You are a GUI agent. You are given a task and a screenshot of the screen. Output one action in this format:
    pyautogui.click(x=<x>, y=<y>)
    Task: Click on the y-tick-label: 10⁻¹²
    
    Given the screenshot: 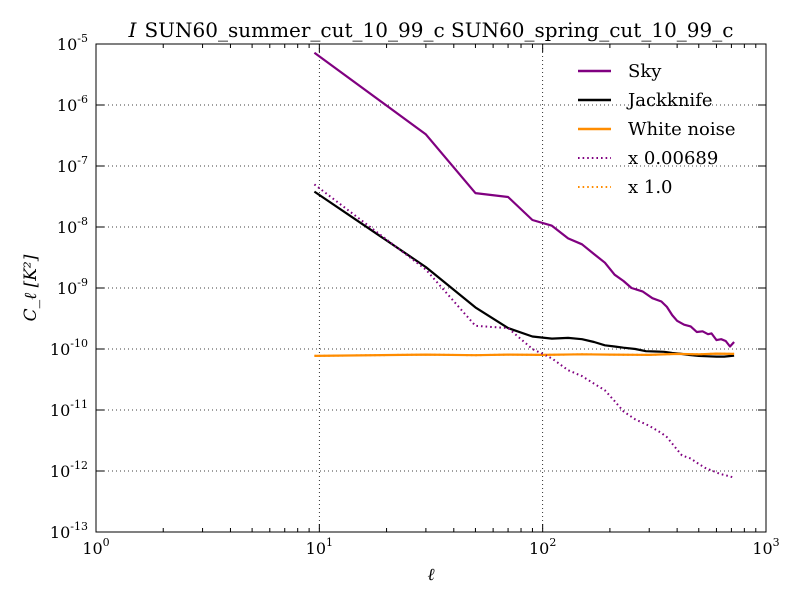 What is the action you would take?
    pyautogui.click(x=69, y=470)
    